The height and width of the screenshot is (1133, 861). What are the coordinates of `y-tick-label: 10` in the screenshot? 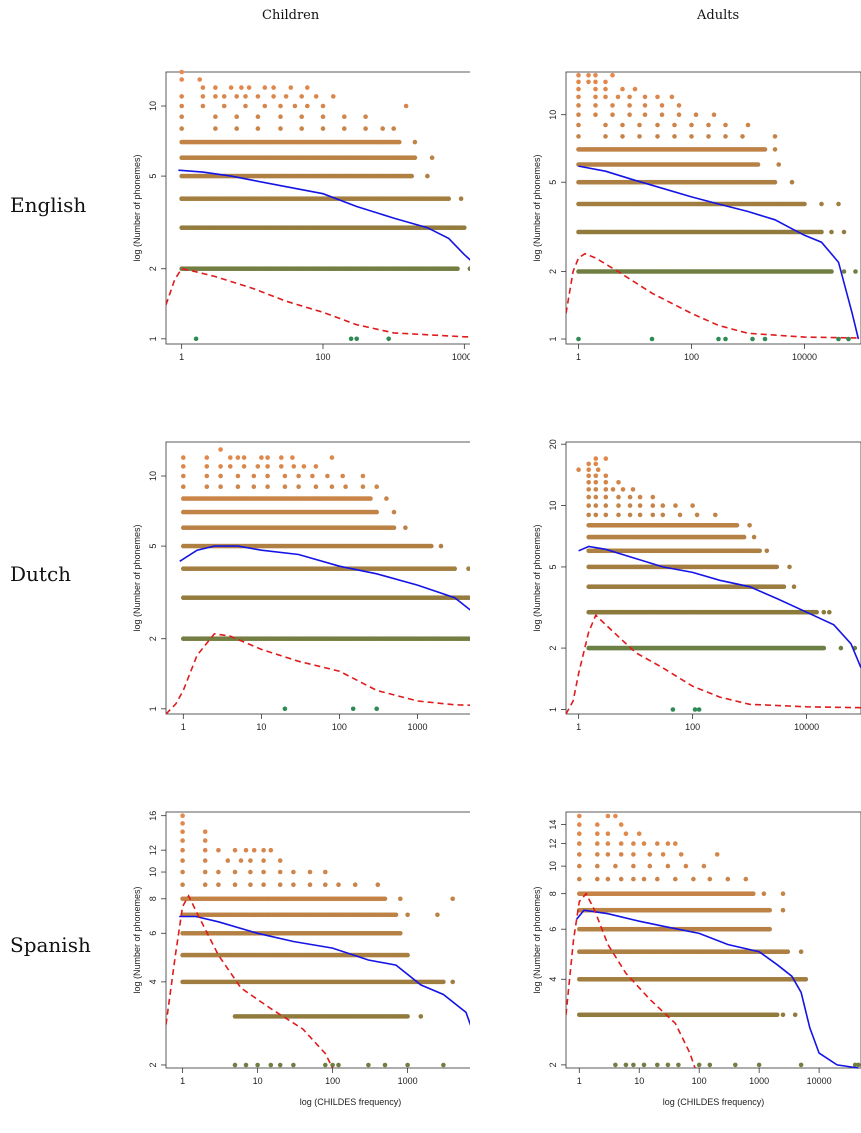 It's located at (153, 476).